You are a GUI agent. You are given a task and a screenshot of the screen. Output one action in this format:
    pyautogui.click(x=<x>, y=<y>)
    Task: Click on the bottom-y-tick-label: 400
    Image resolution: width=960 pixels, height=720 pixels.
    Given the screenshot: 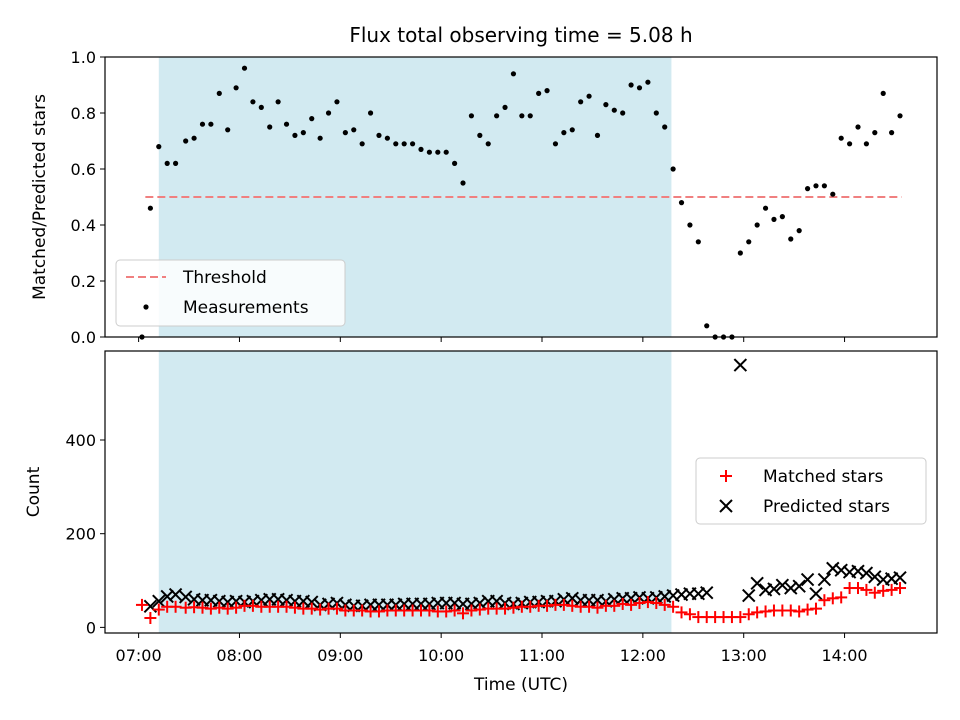 What is the action you would take?
    pyautogui.click(x=80, y=440)
    